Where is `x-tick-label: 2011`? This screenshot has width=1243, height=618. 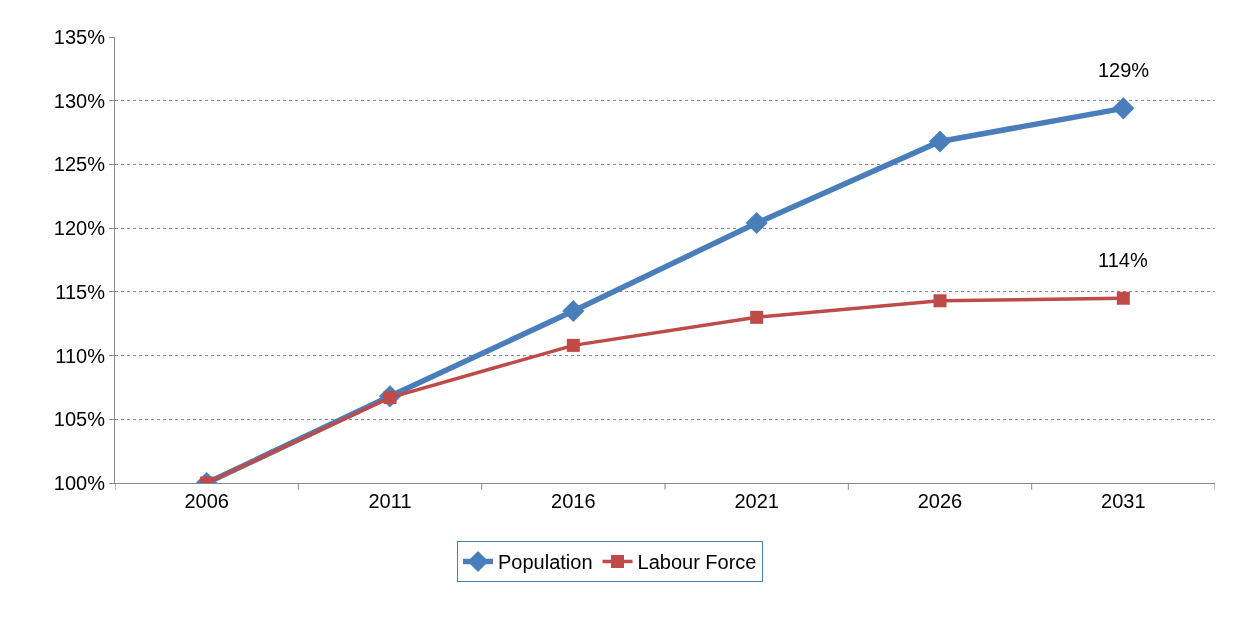
x-tick-label: 2011 is located at coordinates (390, 501).